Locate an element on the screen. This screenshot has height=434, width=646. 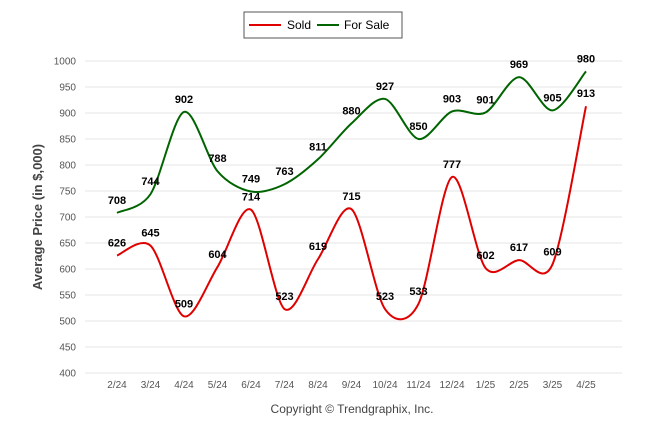
data-label-sold: 604 is located at coordinates (217, 255).